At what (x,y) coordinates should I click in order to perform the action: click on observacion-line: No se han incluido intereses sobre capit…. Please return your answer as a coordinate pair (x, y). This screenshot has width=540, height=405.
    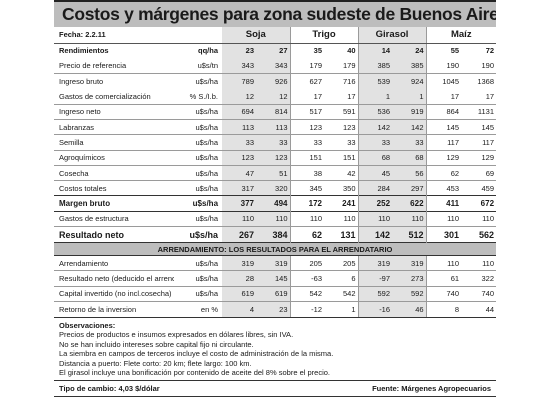
    Looking at the image, I should click on (156, 344).